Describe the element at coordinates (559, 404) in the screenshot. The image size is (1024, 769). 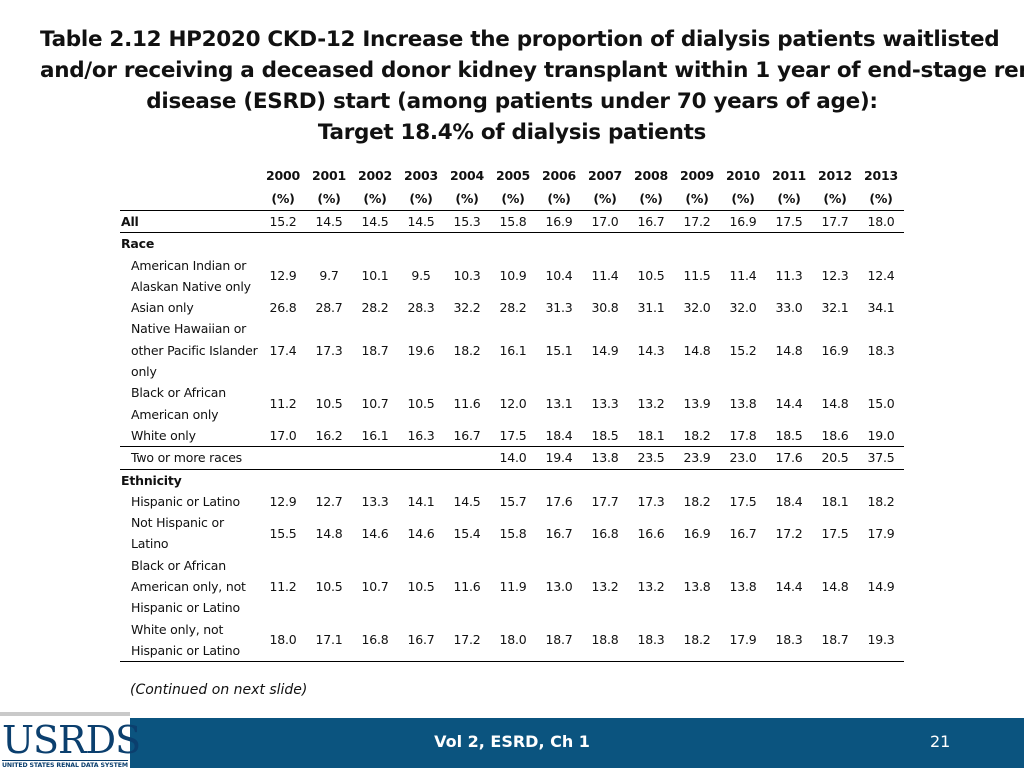
I see `value-cell: 13.1` at that location.